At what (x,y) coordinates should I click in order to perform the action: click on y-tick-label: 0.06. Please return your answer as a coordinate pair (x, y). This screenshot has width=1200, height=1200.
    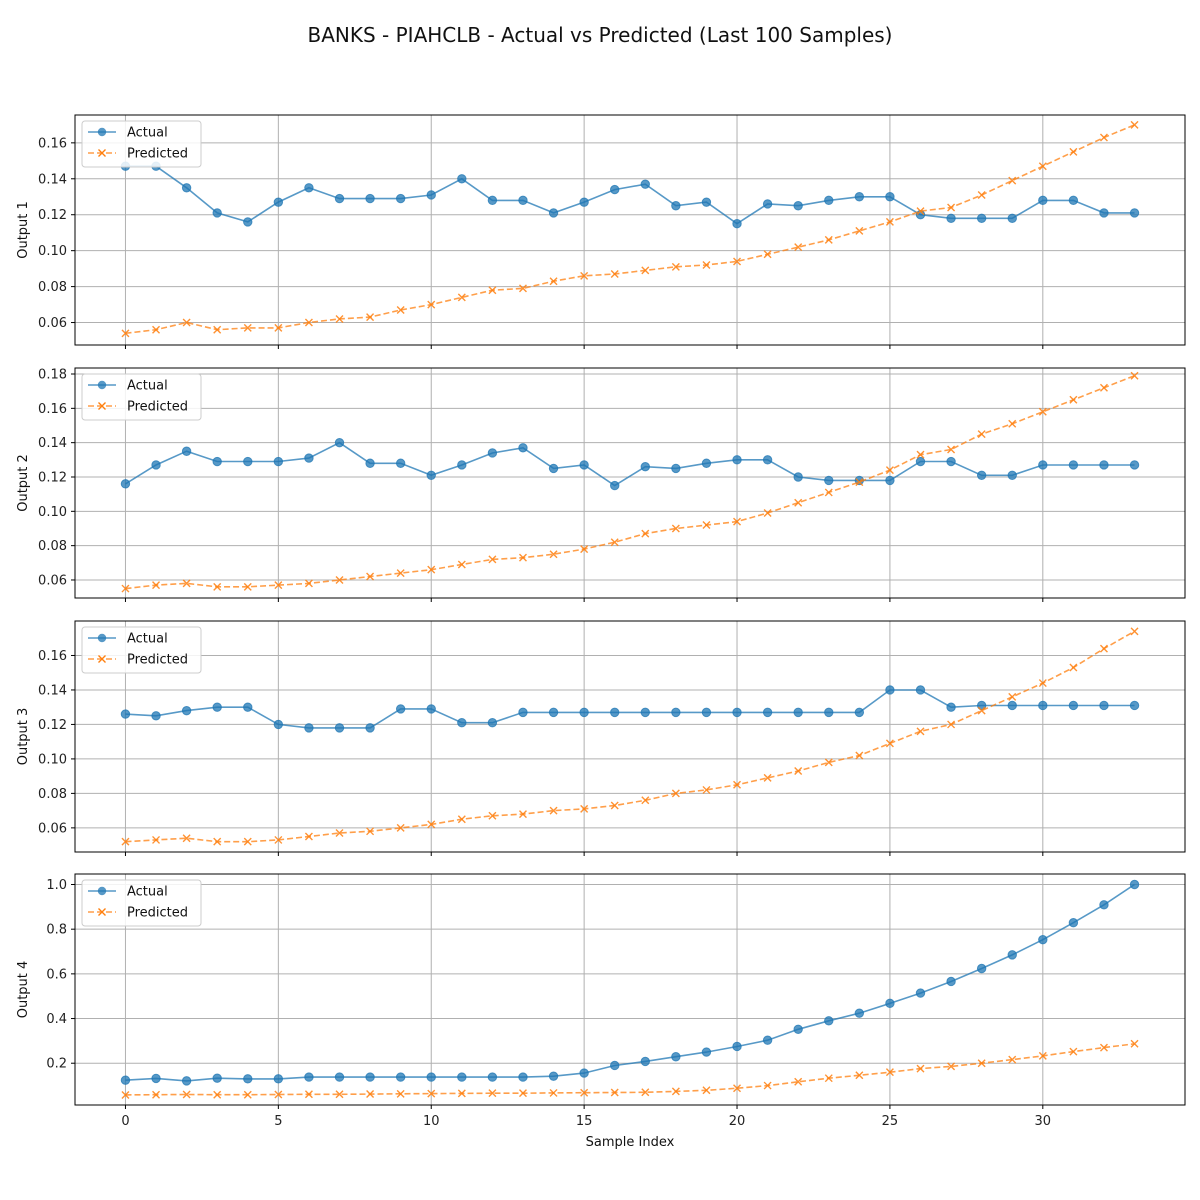
    Looking at the image, I should click on (52, 828).